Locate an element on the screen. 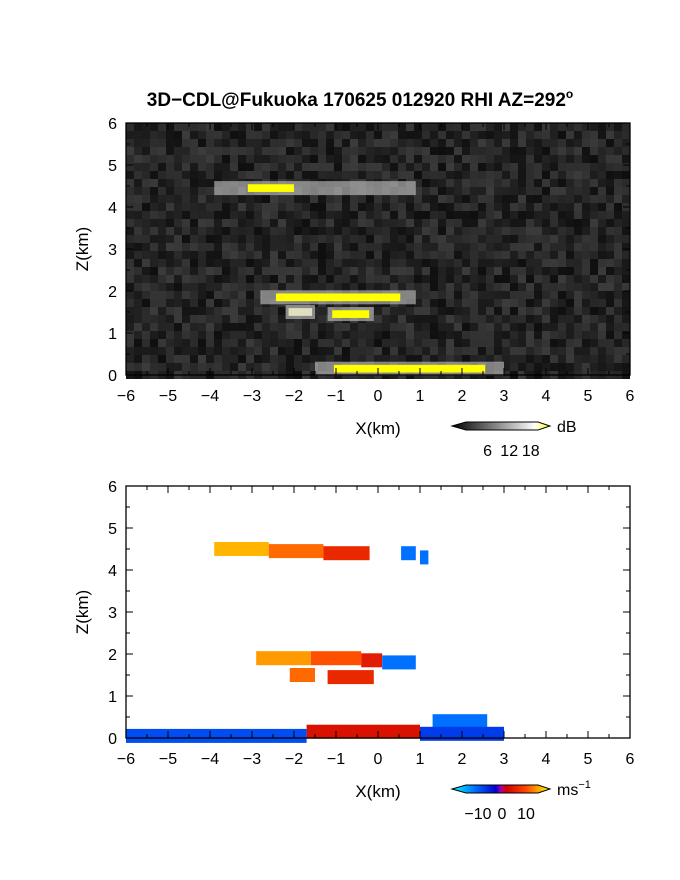  intensity-y-axis-label: Z(km) is located at coordinates (82, 249).